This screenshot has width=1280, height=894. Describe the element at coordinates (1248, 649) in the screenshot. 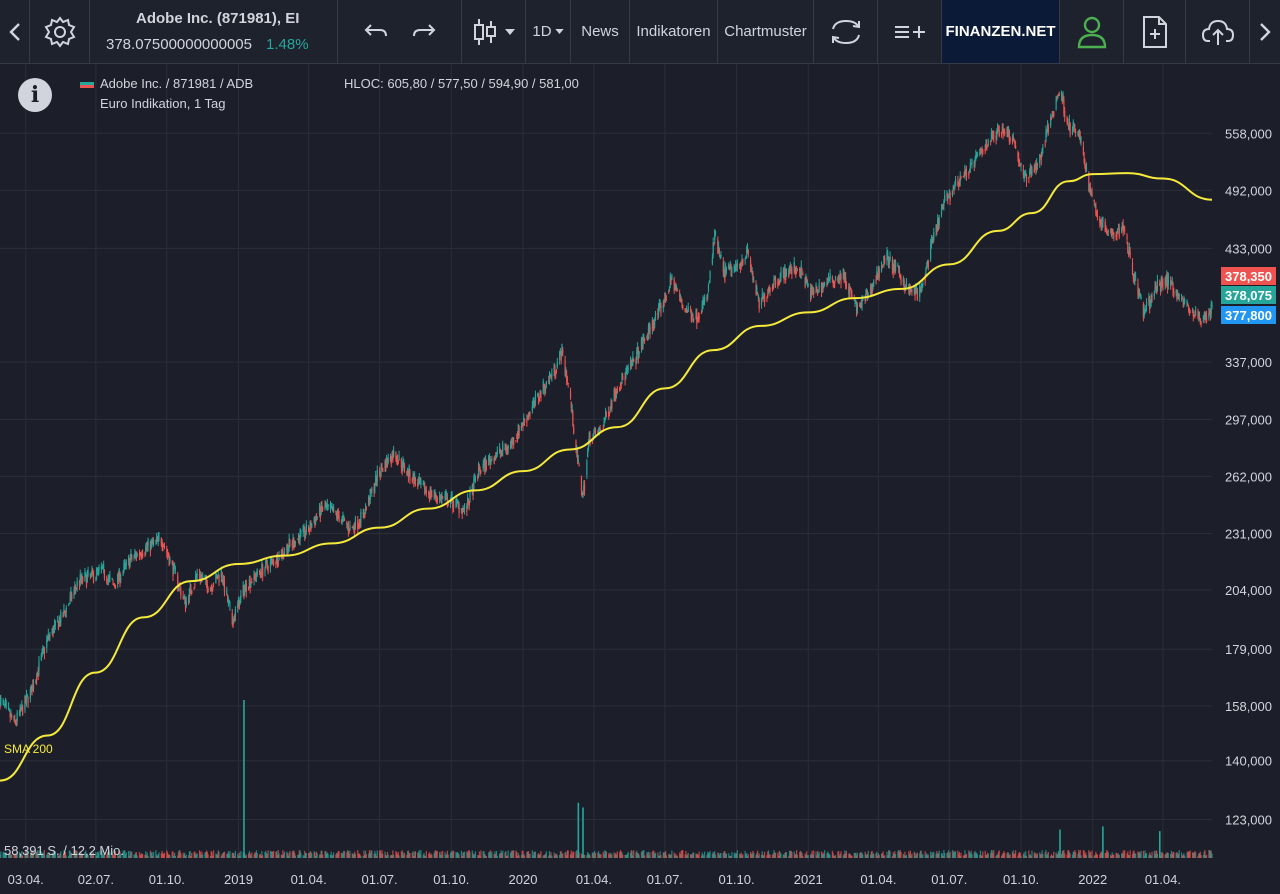

I see `y-tick-label: 179,000` at that location.